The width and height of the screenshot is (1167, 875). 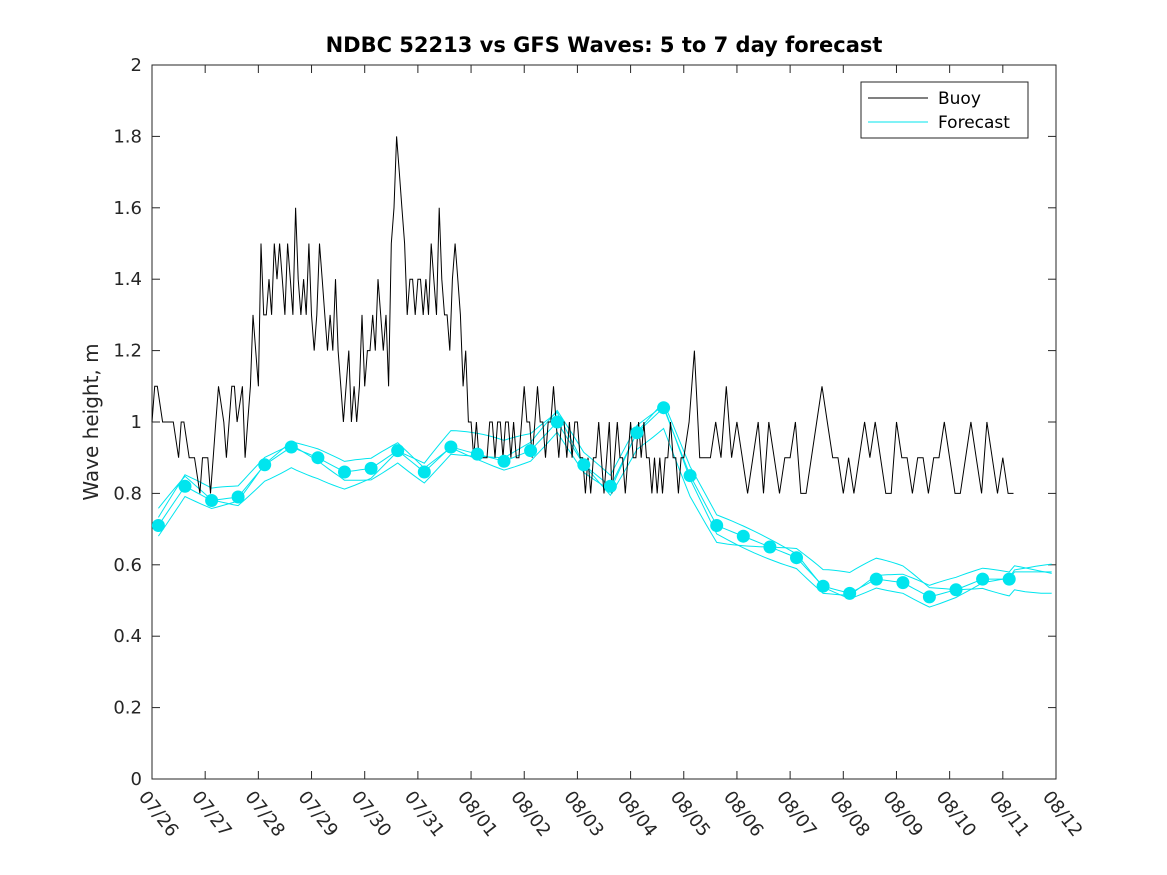 What do you see at coordinates (127, 708) in the screenshot?
I see `y-tick-label: 0.2` at bounding box center [127, 708].